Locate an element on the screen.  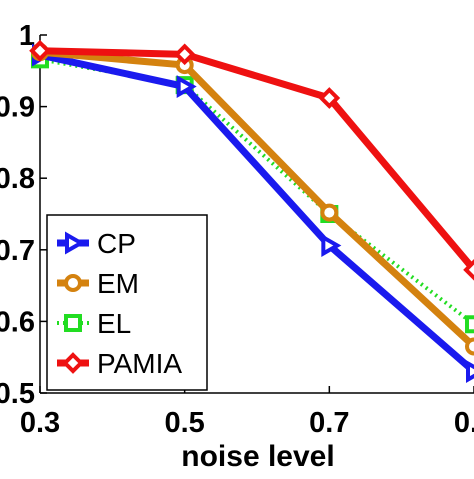
x-axis-label: noise level is located at coordinates (257, 456).